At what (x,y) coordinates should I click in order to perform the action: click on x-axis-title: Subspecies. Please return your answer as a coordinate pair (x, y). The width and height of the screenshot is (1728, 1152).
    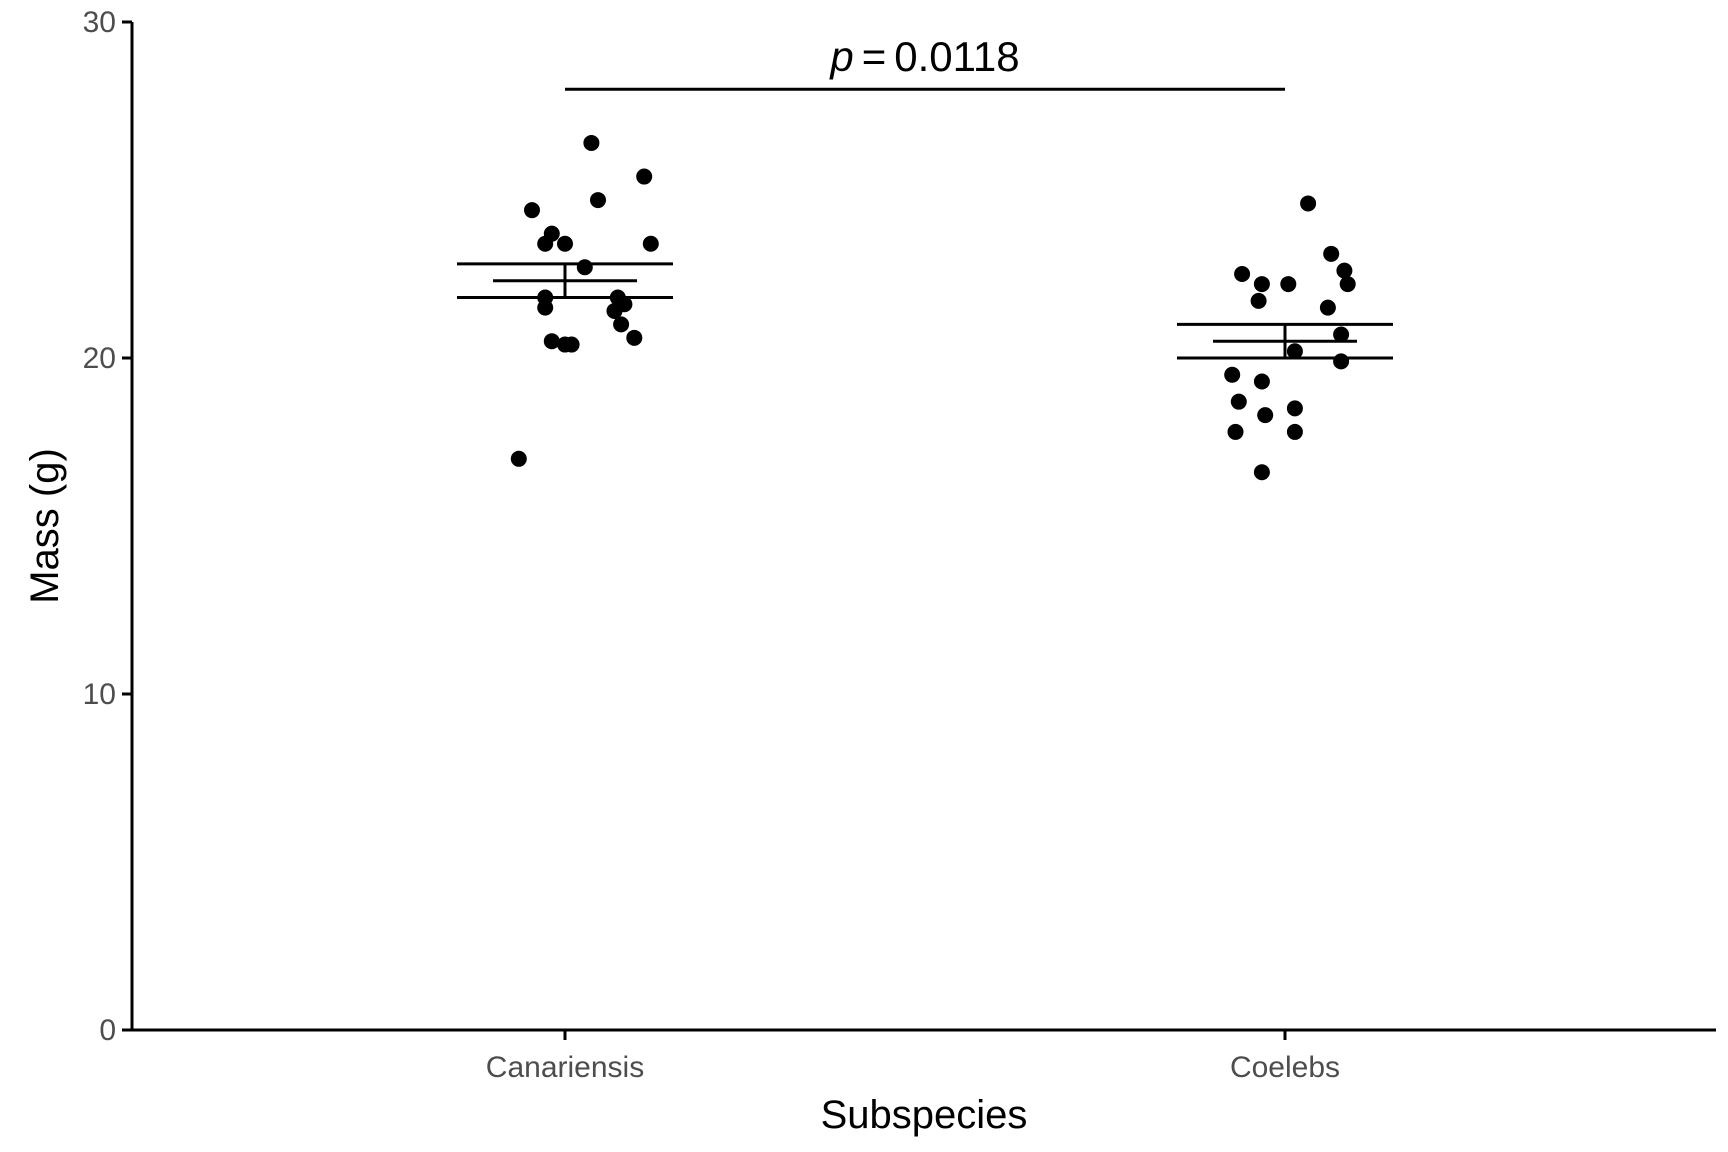
    Looking at the image, I should click on (924, 1115).